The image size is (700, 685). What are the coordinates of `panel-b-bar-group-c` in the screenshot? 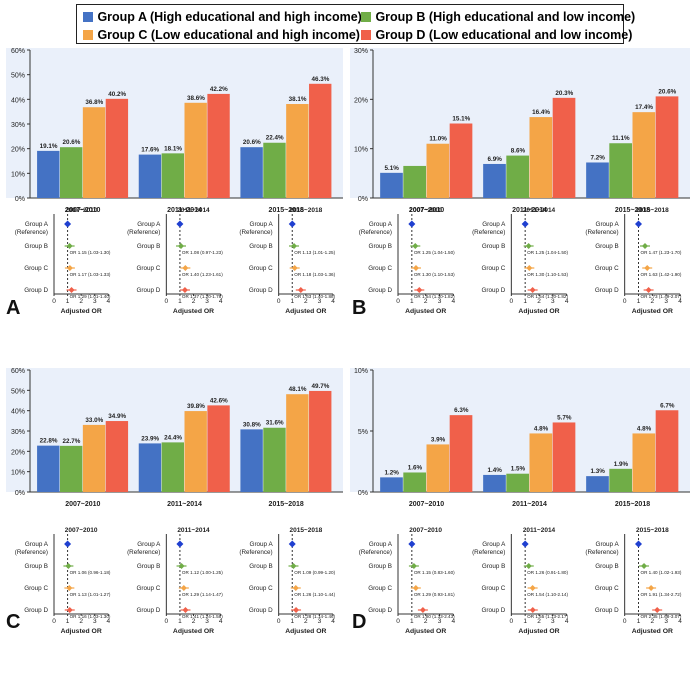 It's located at (644, 155).